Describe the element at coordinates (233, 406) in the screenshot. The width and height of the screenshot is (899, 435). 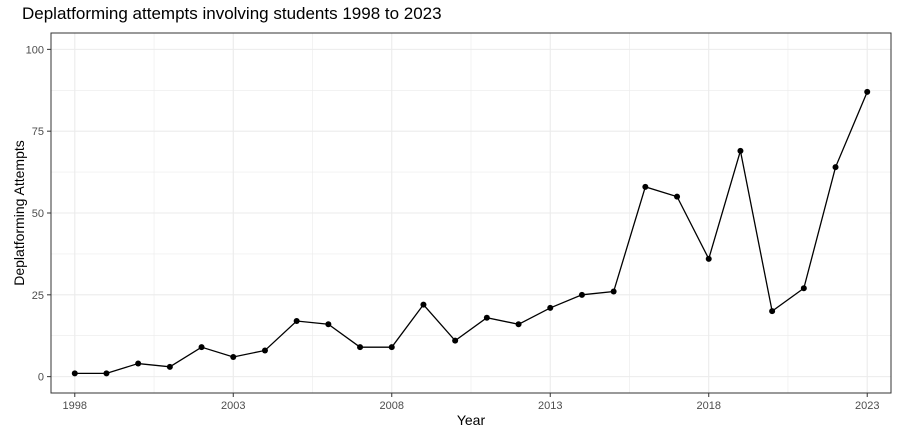
I see `x-tick-label: 2003` at that location.